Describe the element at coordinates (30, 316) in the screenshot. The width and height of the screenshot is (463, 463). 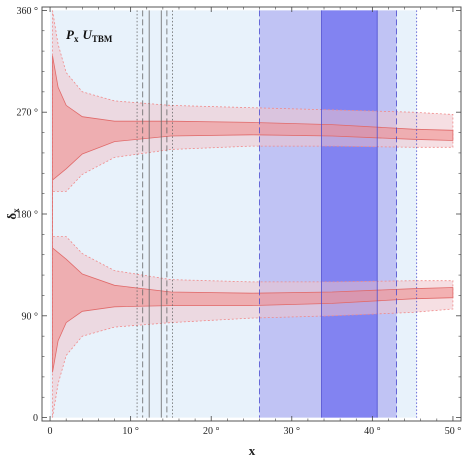
I see `y-tick-label: 90 °` at that location.